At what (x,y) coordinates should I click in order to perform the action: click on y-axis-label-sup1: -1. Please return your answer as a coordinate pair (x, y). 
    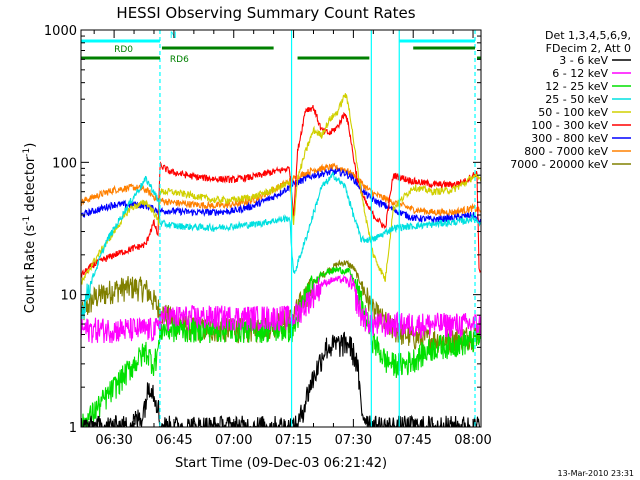
    Looking at the image, I should click on (27, 220).